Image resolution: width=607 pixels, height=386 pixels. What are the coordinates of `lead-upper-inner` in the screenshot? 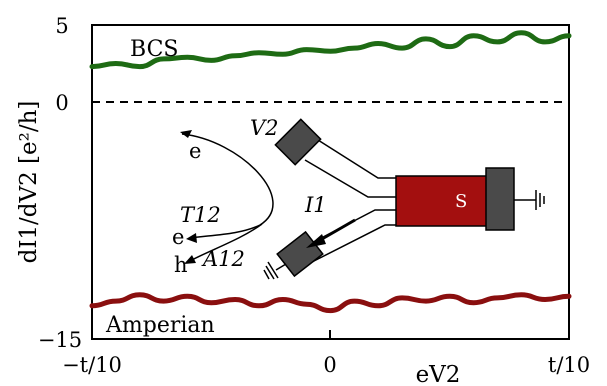 It's located at (351, 178).